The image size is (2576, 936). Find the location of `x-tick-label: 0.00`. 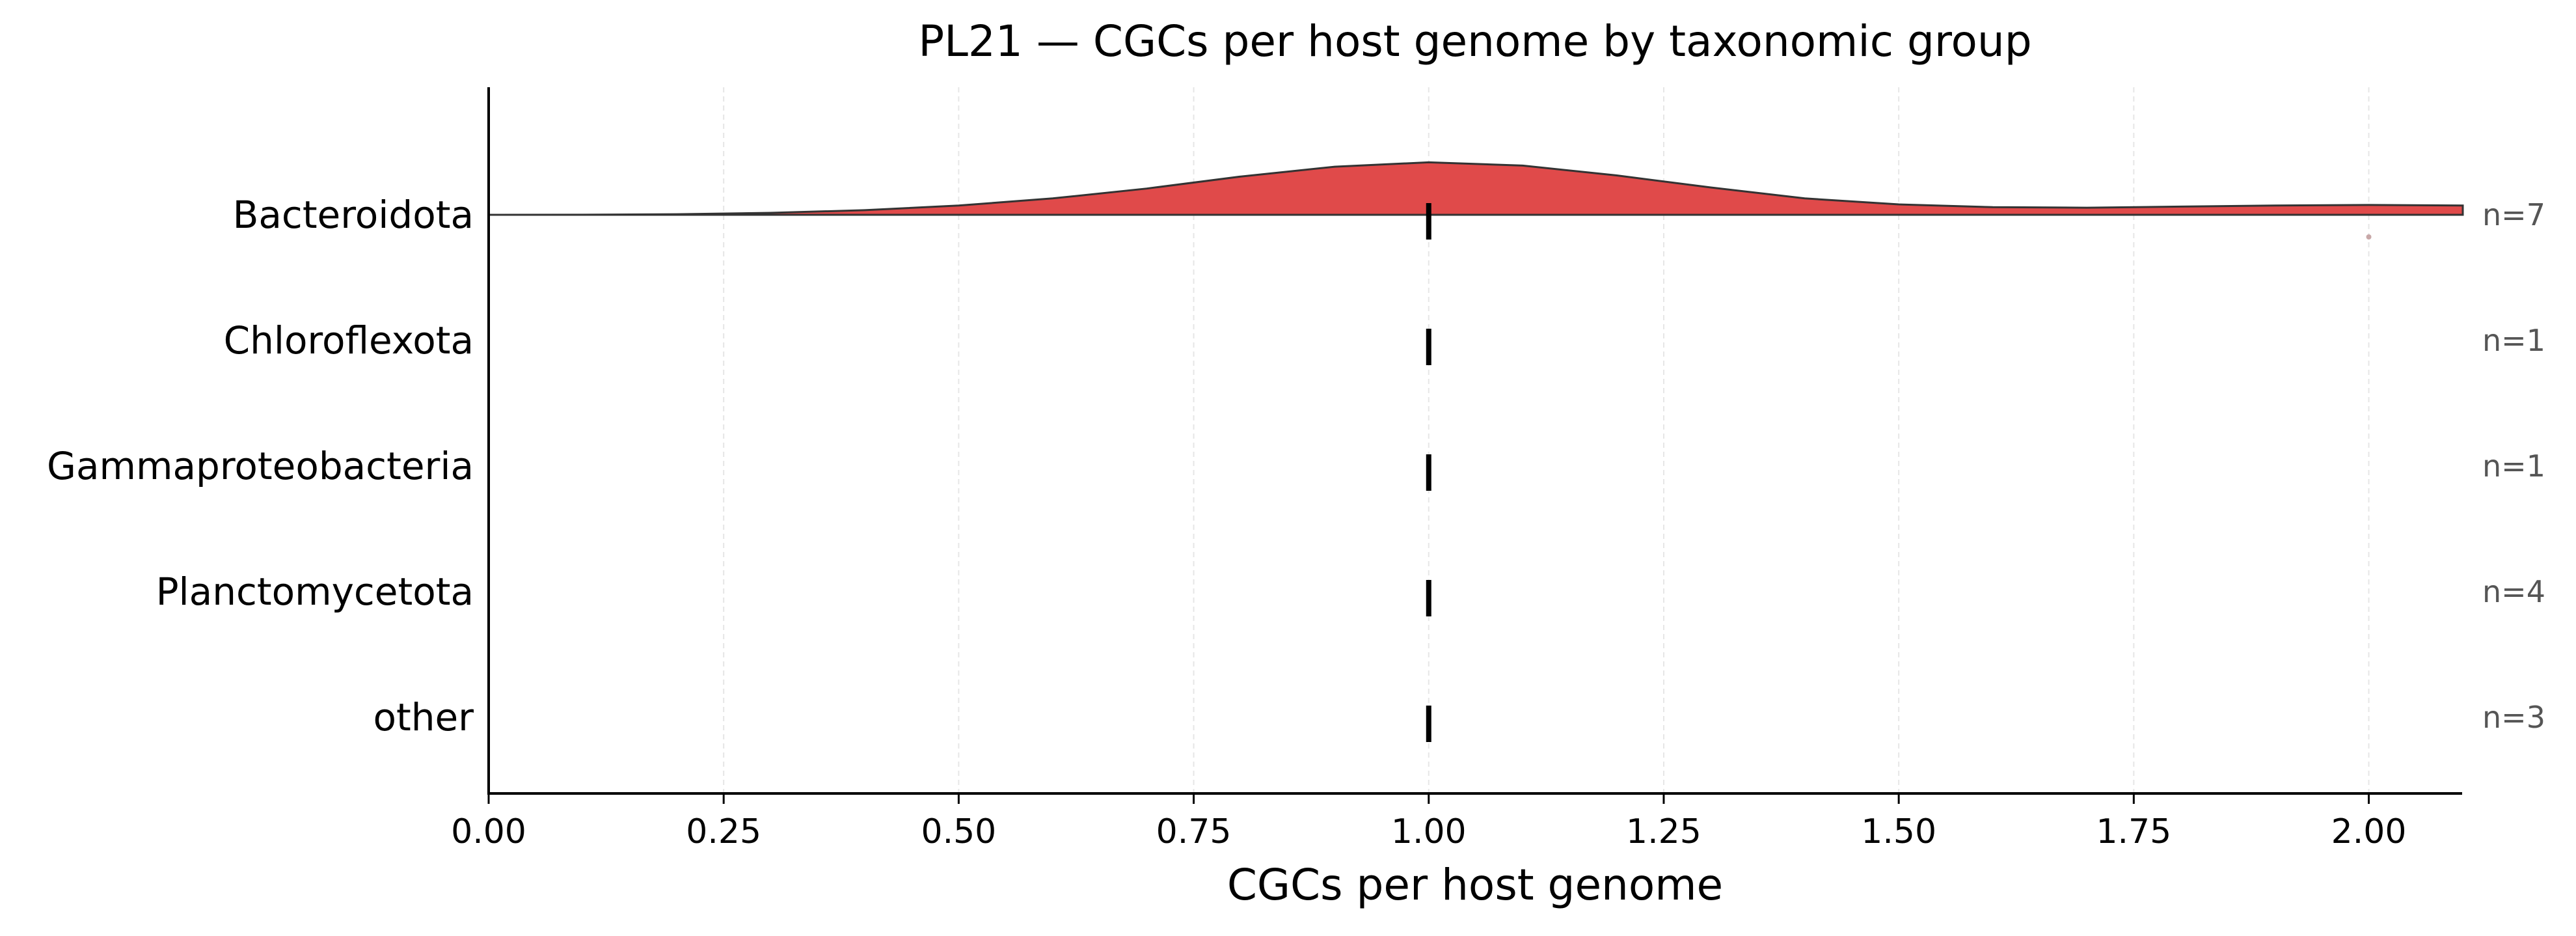

x-tick-label: 0.00 is located at coordinates (489, 831).